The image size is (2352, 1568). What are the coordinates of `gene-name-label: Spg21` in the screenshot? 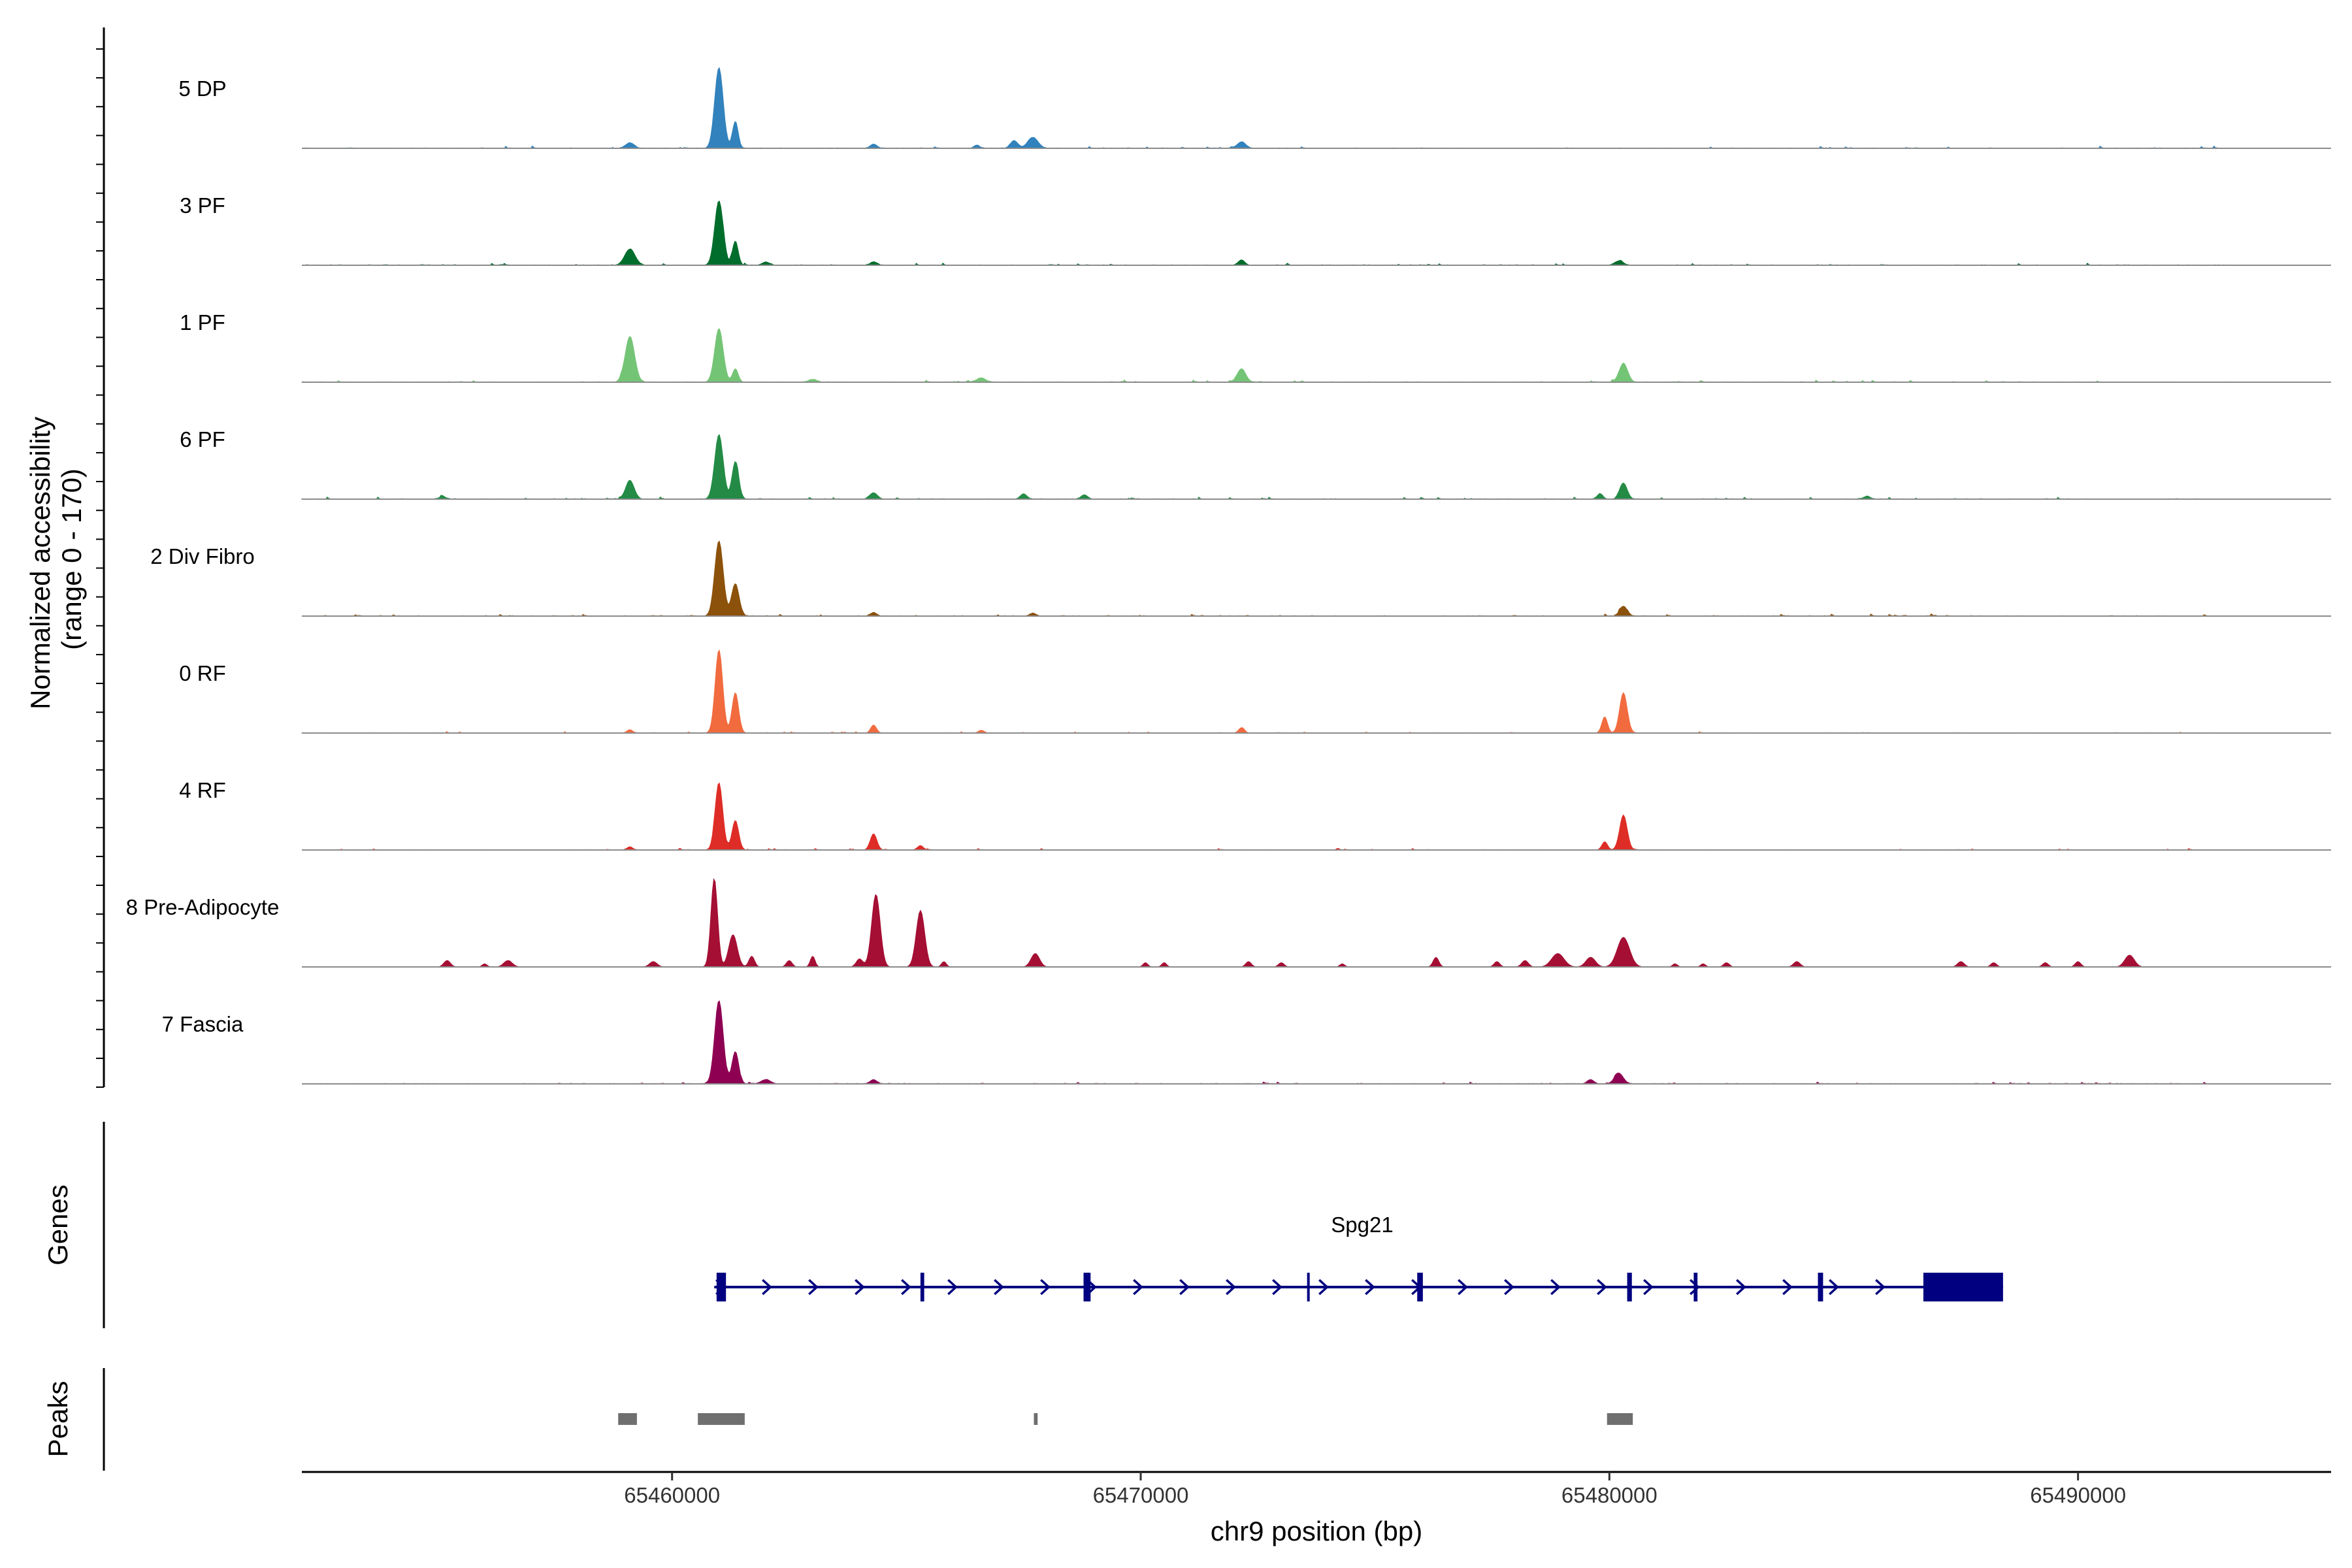 It's located at (1362, 1225).